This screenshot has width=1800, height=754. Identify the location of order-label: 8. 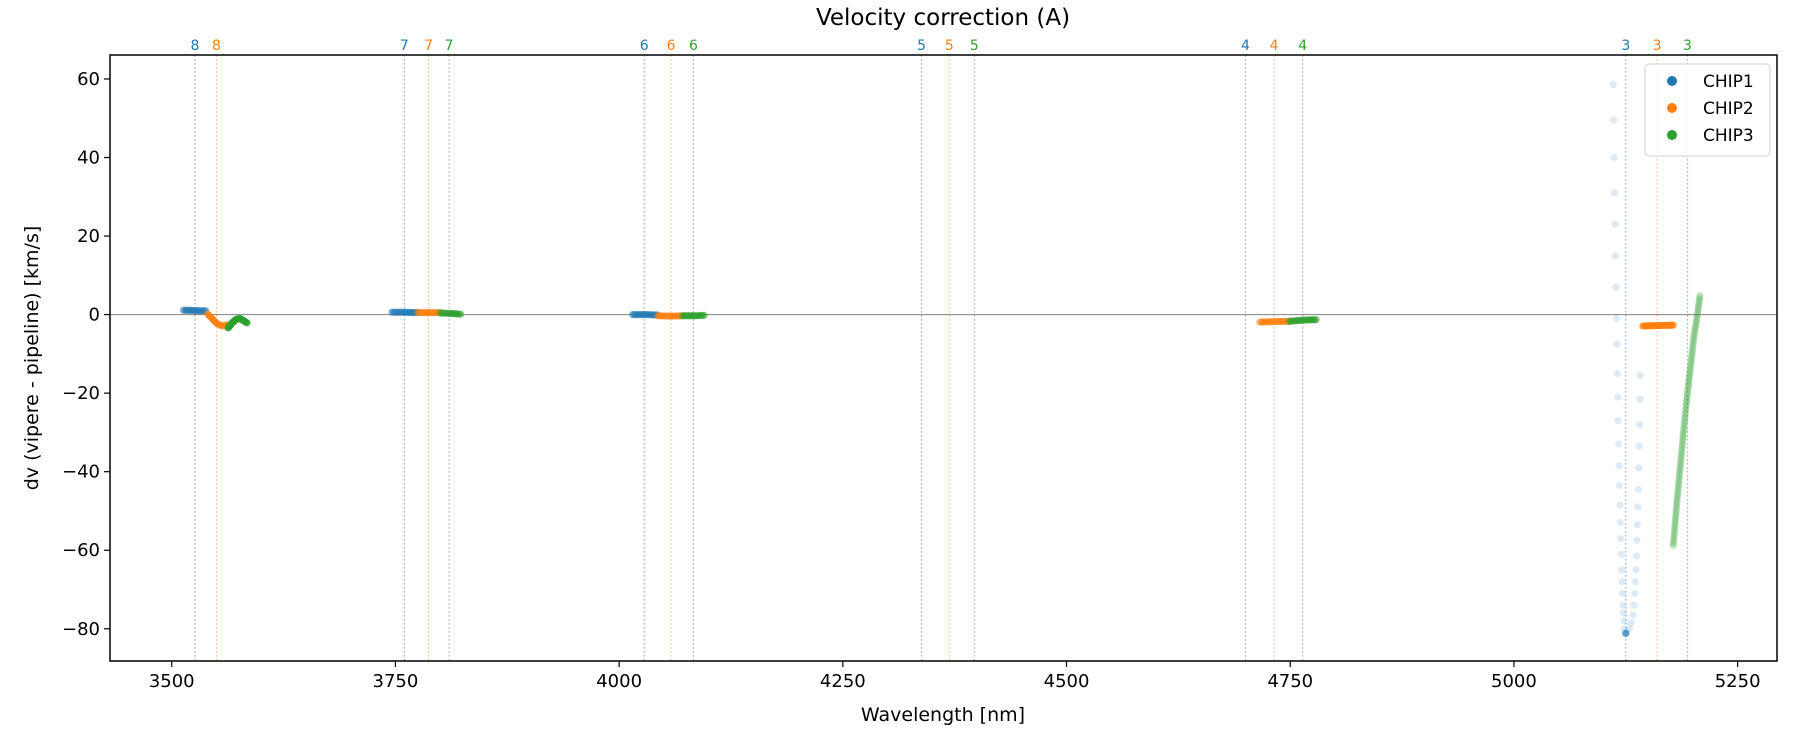
(195, 46).